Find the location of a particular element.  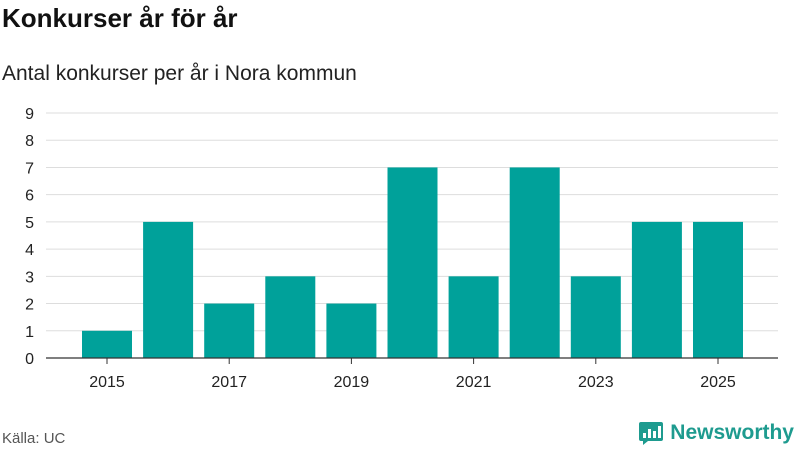

chart-subtitle: Antal konkurser per år i Nora kommun is located at coordinates (179, 73).